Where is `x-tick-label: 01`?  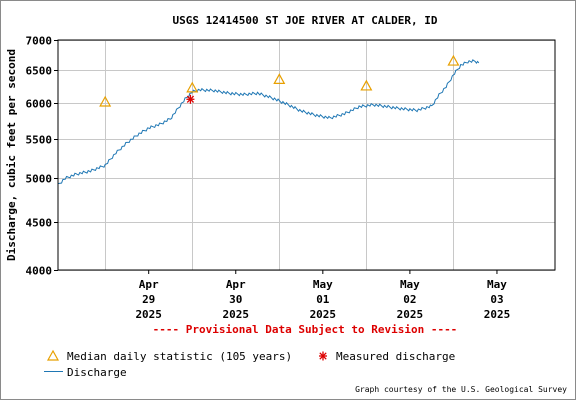
x-tick-label: 01 is located at coordinates (323, 299).